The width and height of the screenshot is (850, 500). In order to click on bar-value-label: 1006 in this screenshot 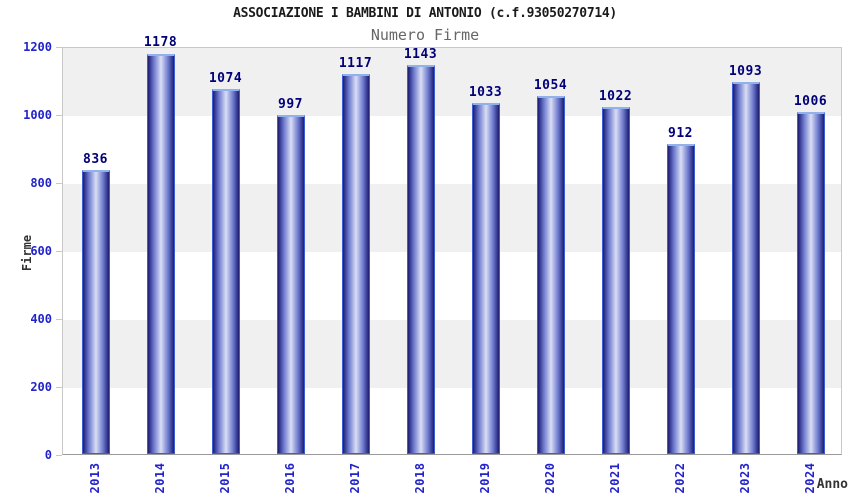, I will do `click(810, 101)`.